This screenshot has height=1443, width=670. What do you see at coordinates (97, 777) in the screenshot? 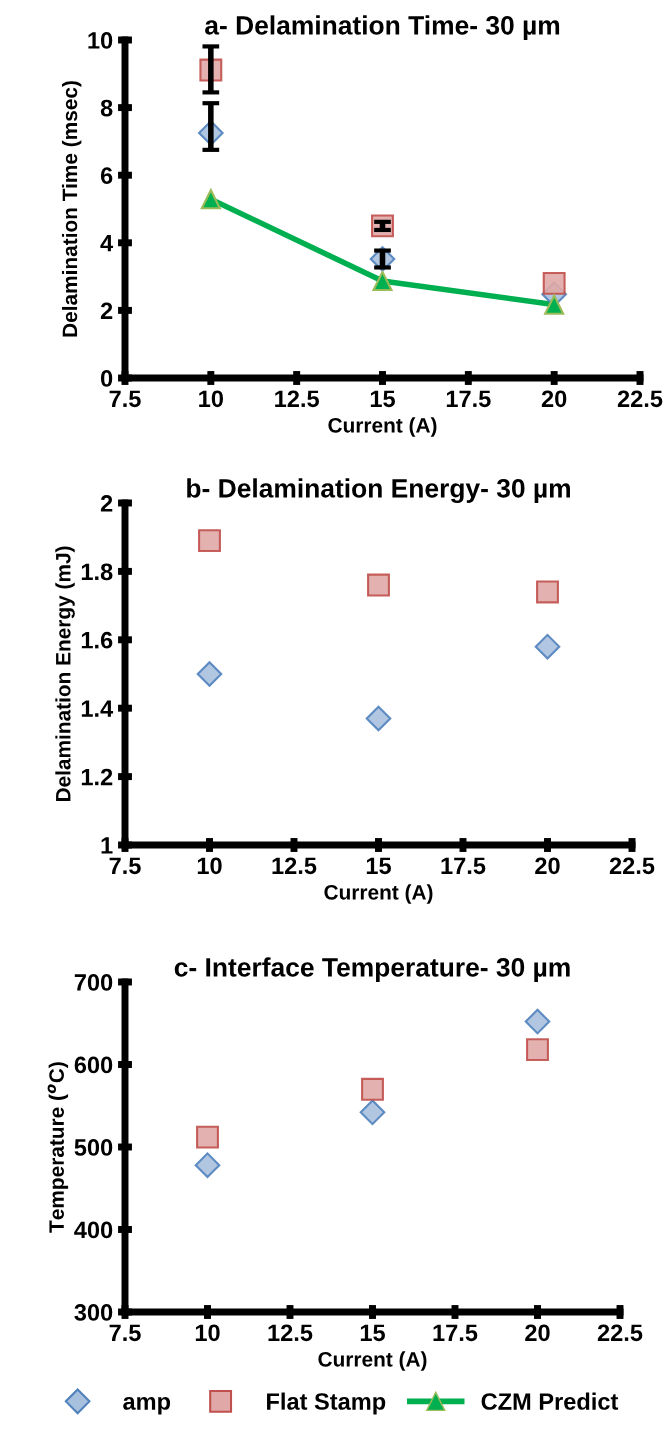
I see `y-tick-label: 1.2` at bounding box center [97, 777].